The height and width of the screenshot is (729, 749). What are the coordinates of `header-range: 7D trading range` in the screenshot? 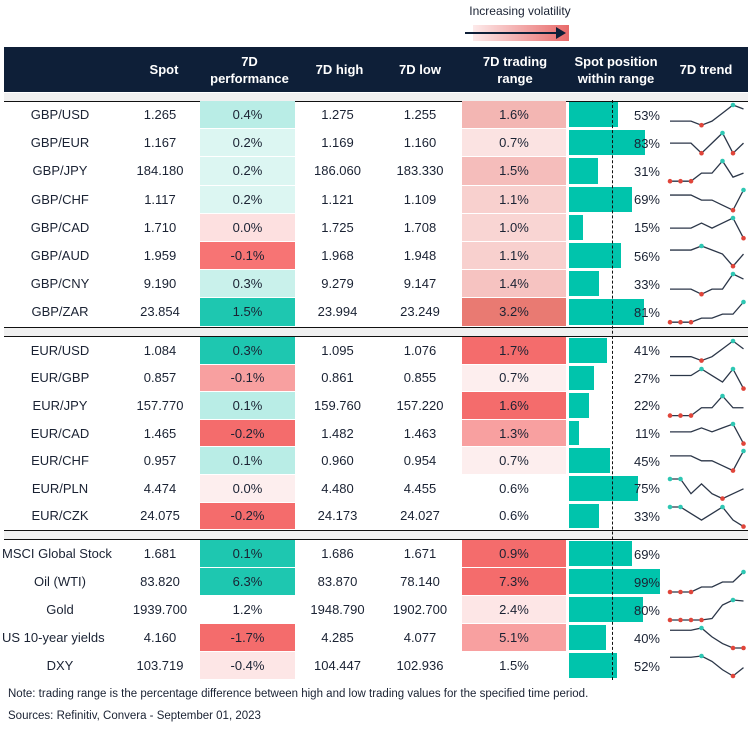 It's located at (515, 69).